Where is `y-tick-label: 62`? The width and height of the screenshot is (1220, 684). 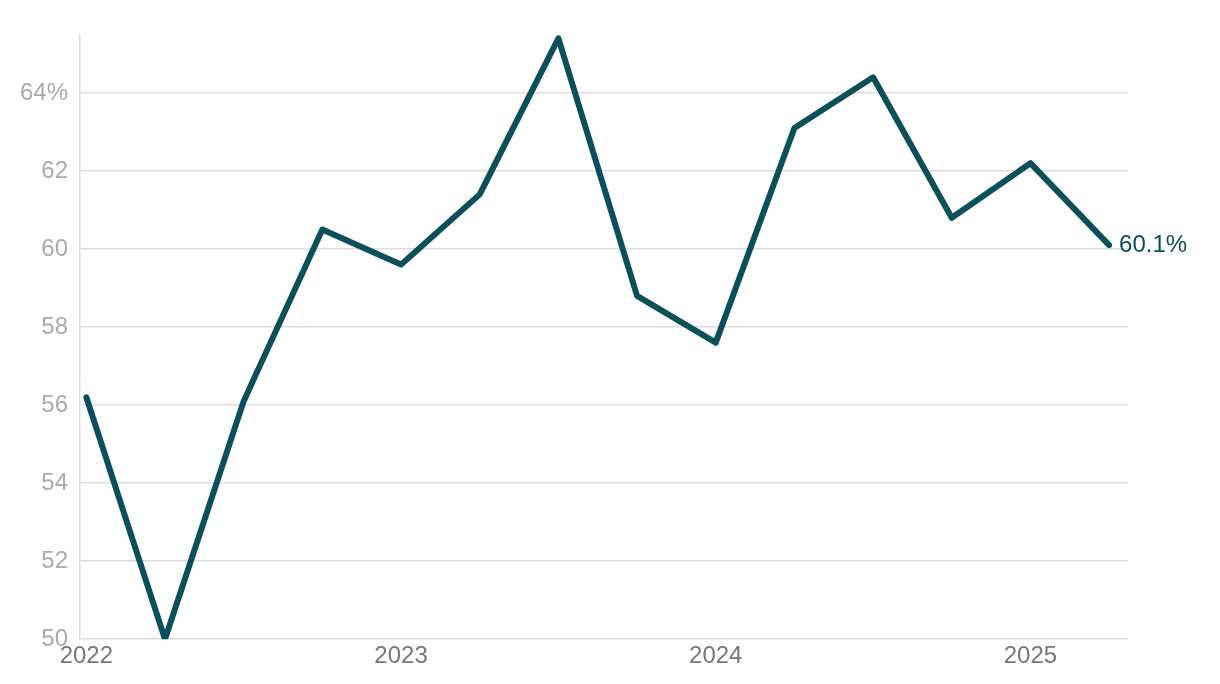
y-tick-label: 62 is located at coordinates (55, 169).